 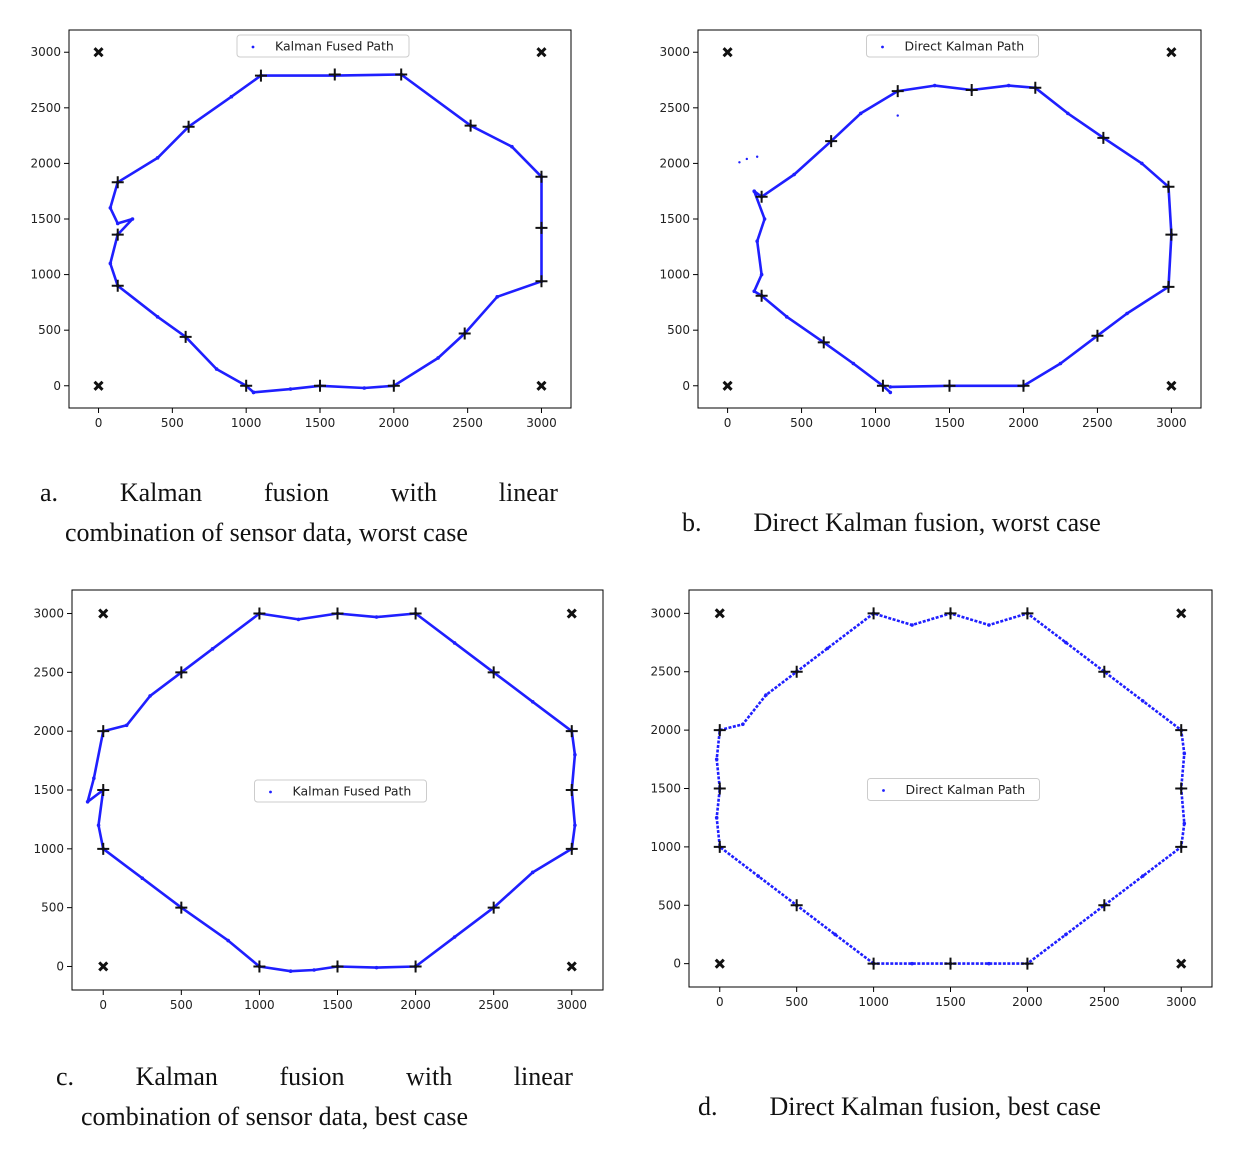 I want to click on x-tick-label: 2500, so click(x=493, y=1005).